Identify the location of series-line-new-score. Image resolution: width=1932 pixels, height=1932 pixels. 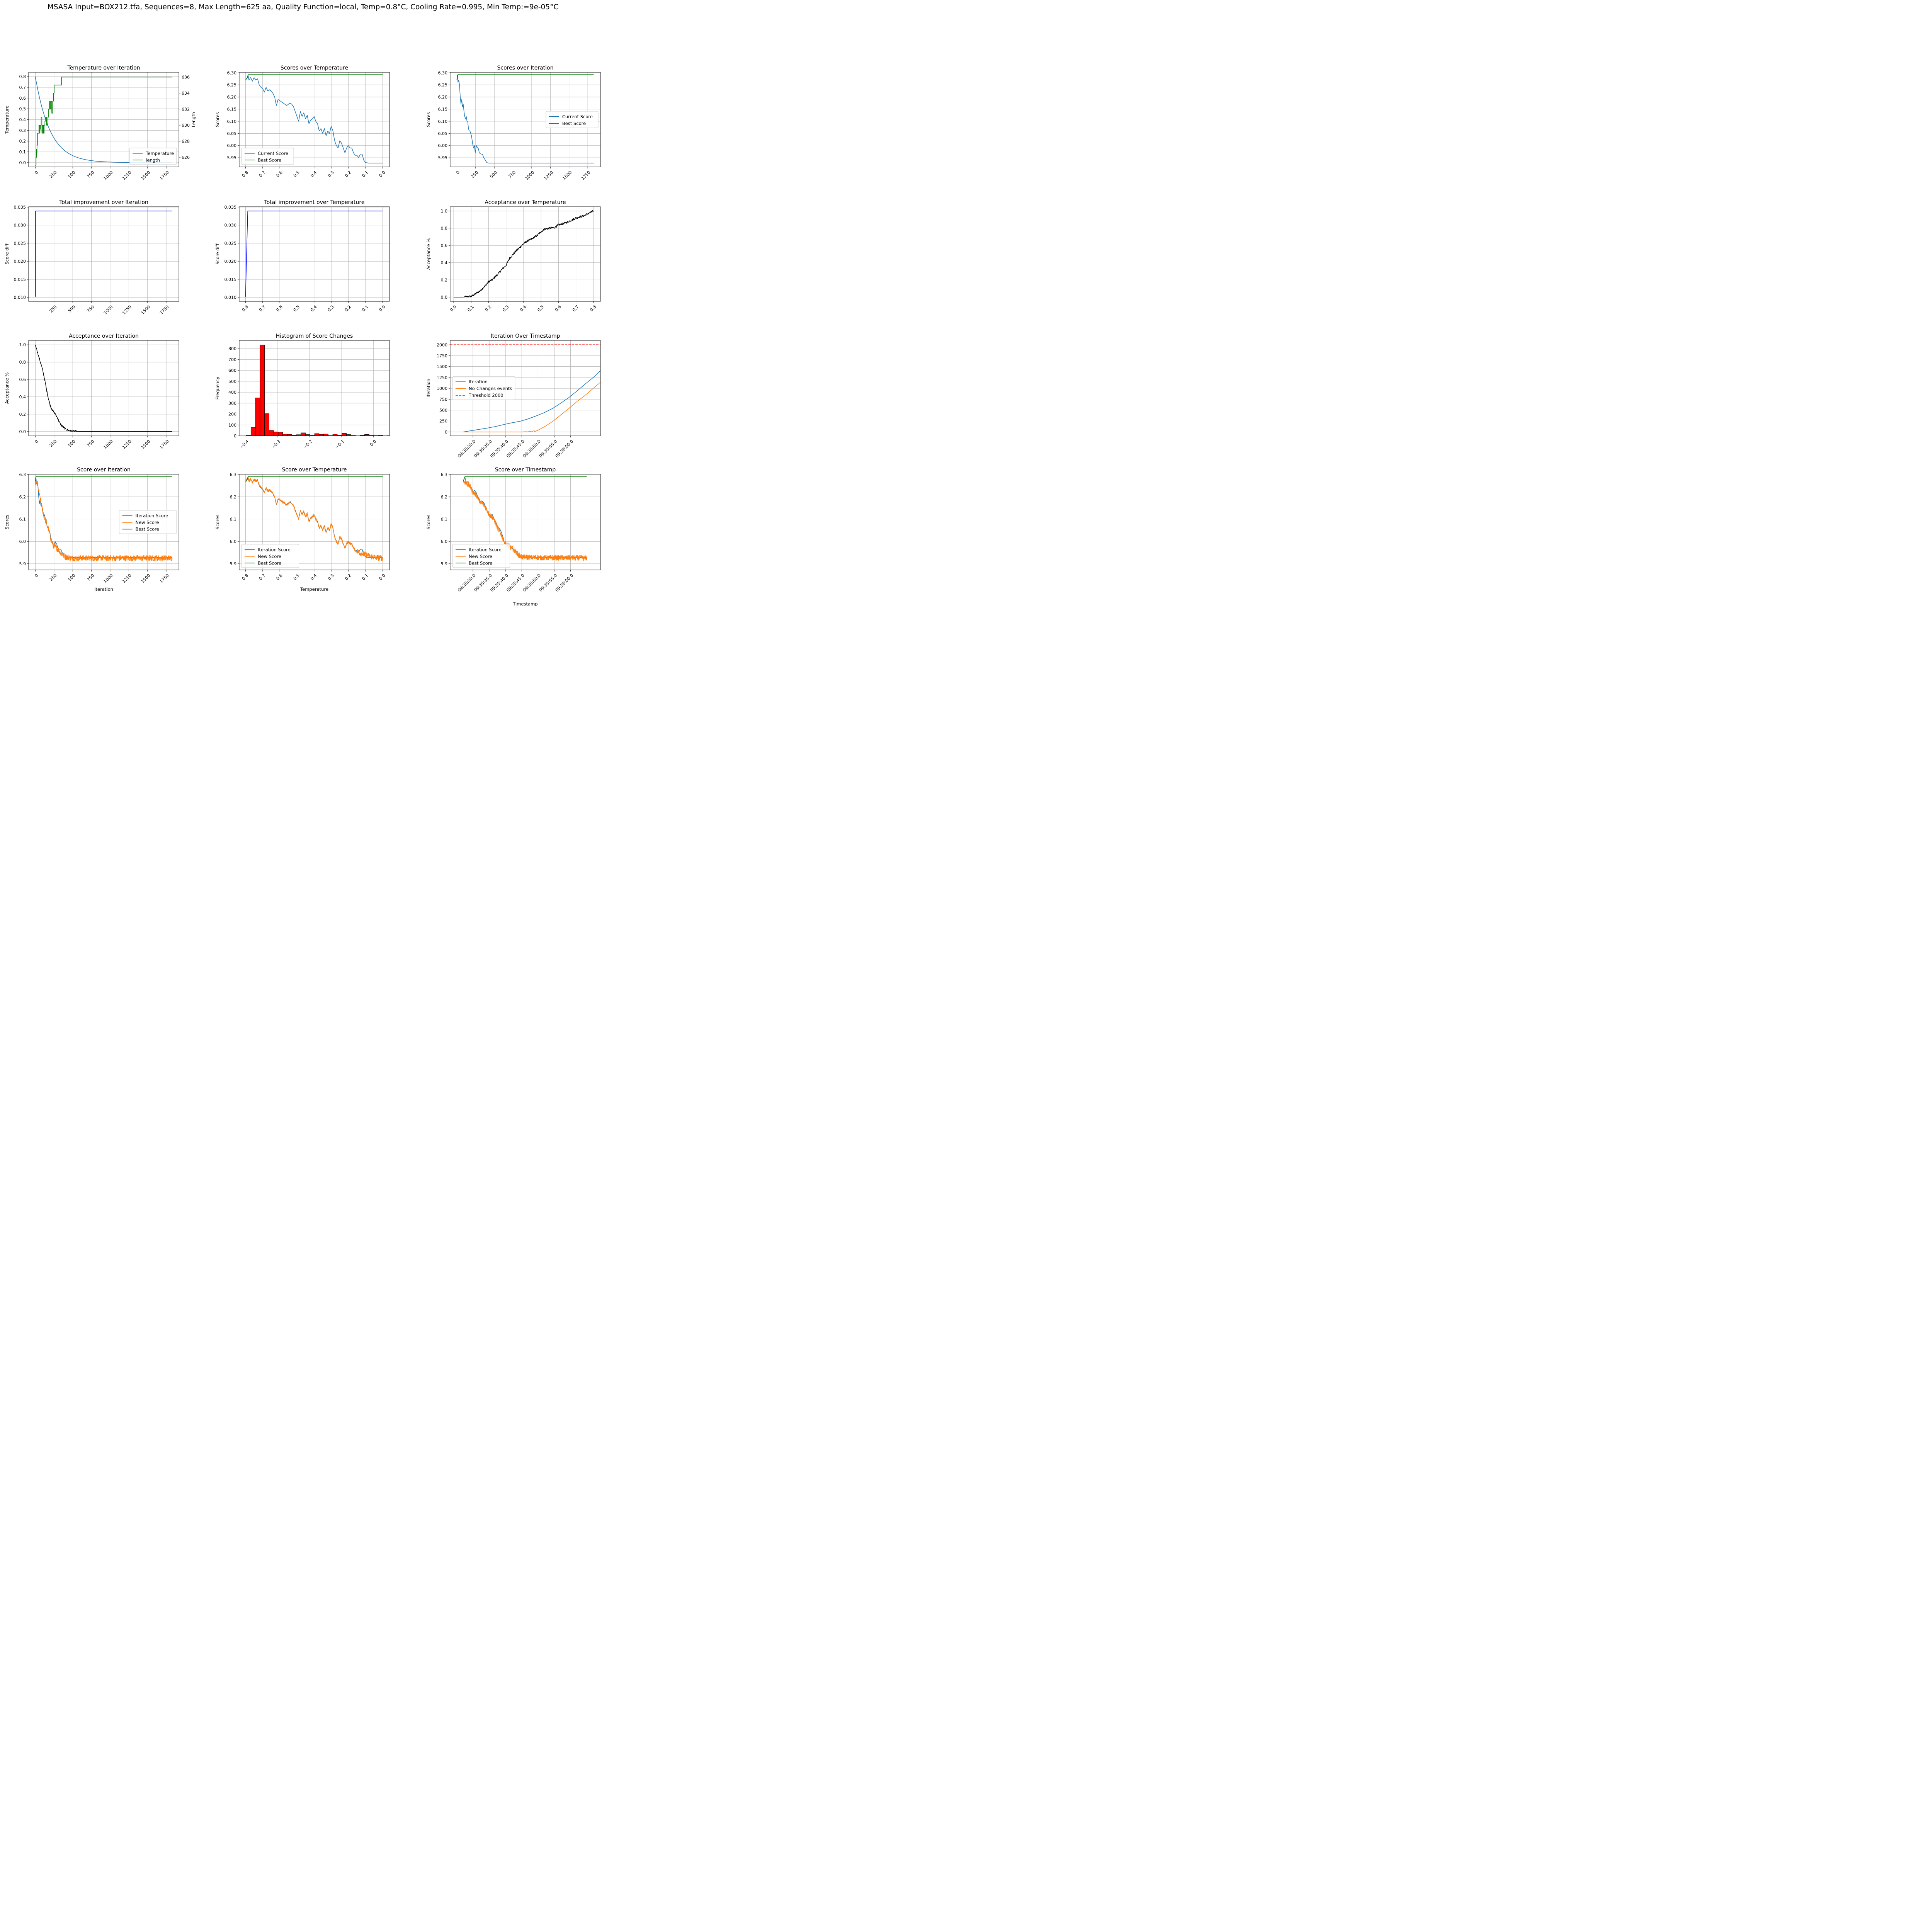
(104, 520).